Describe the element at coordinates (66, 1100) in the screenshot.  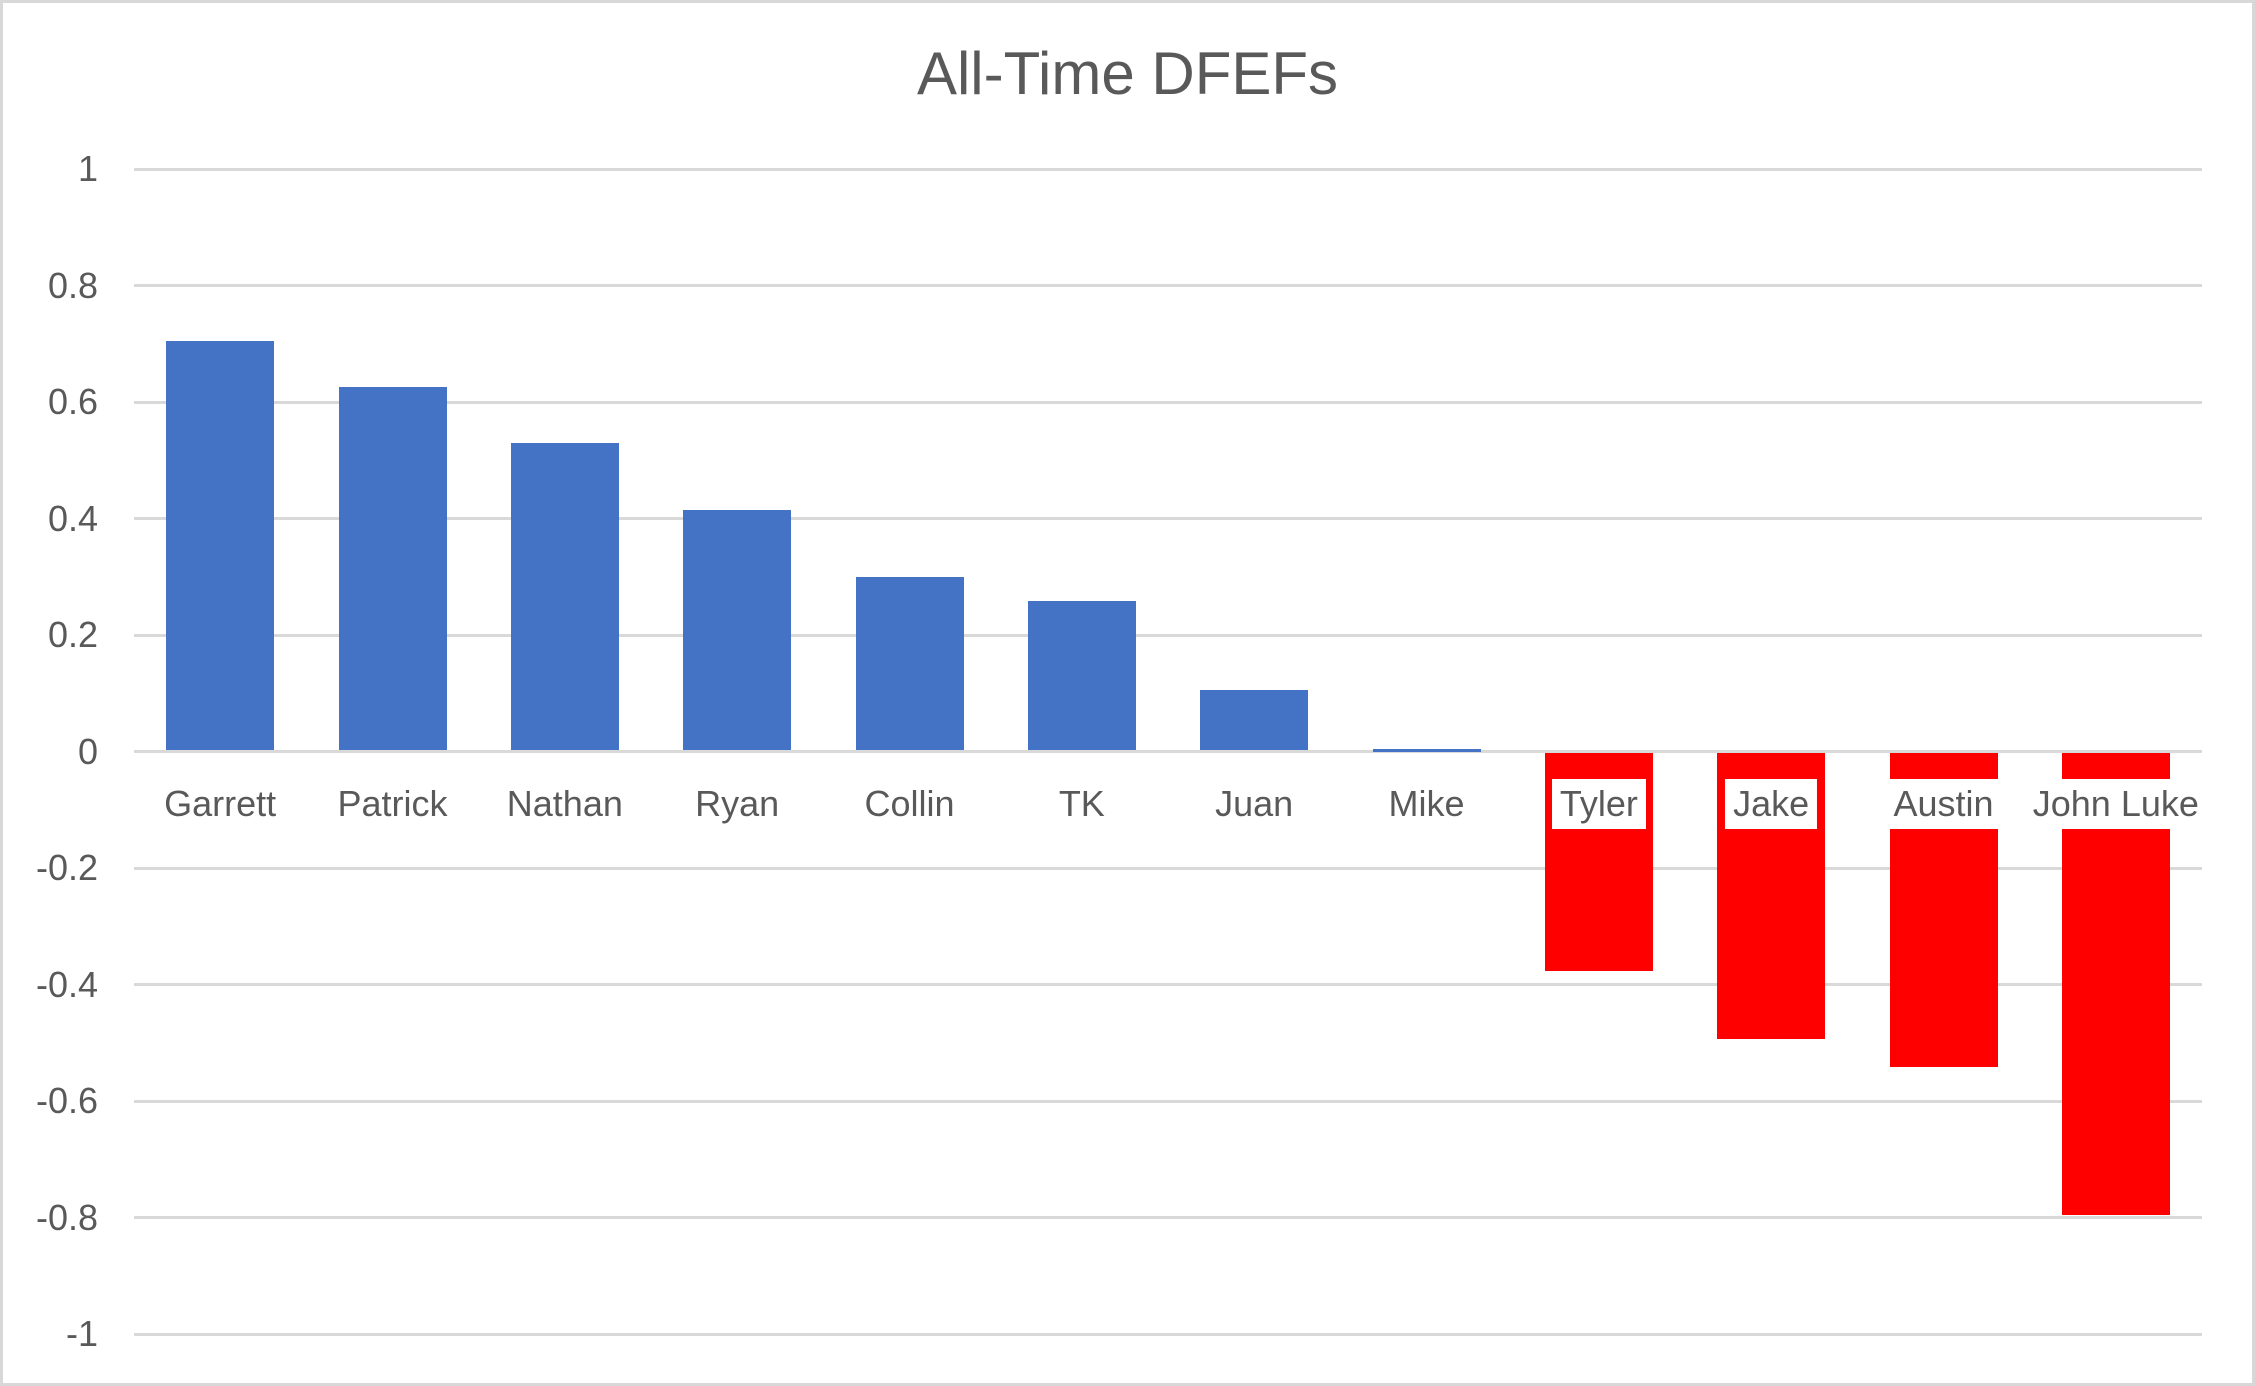
I see `y-axis-tick-label: -0.6` at that location.